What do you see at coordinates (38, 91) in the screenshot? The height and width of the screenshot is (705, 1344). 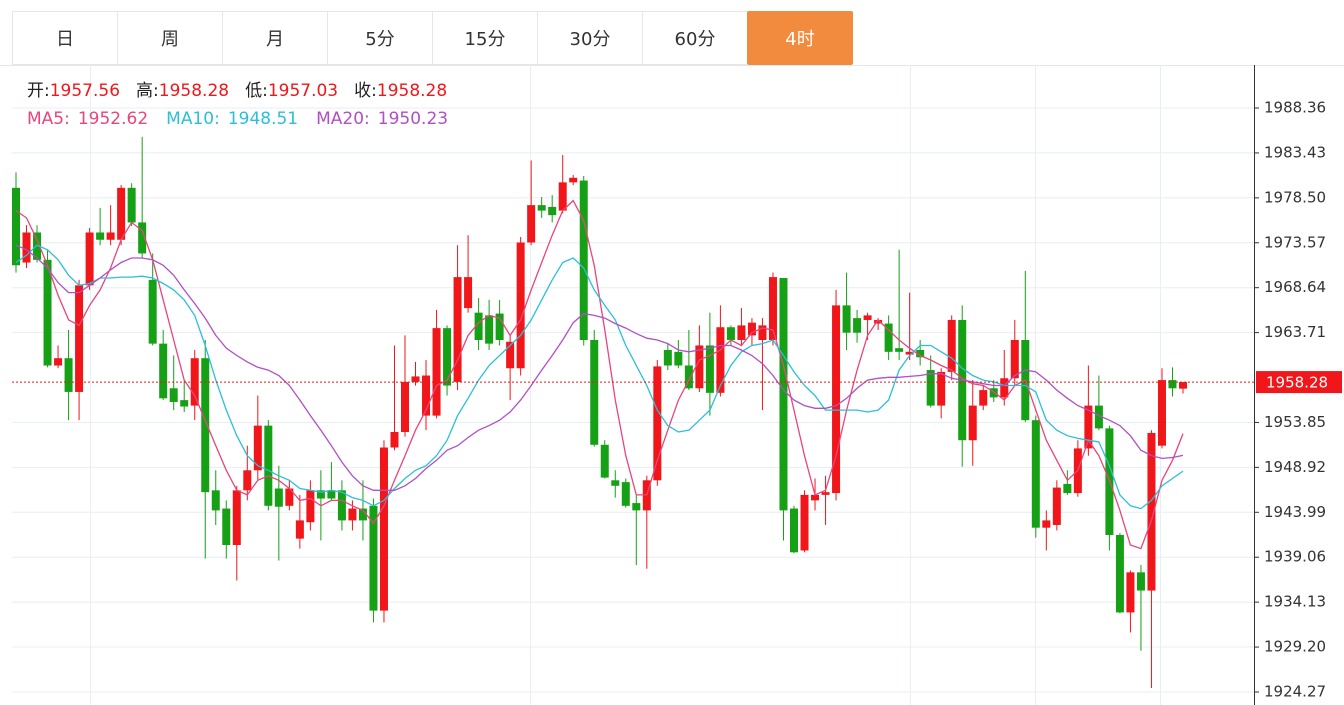 I see `ohlc-label: 开:` at bounding box center [38, 91].